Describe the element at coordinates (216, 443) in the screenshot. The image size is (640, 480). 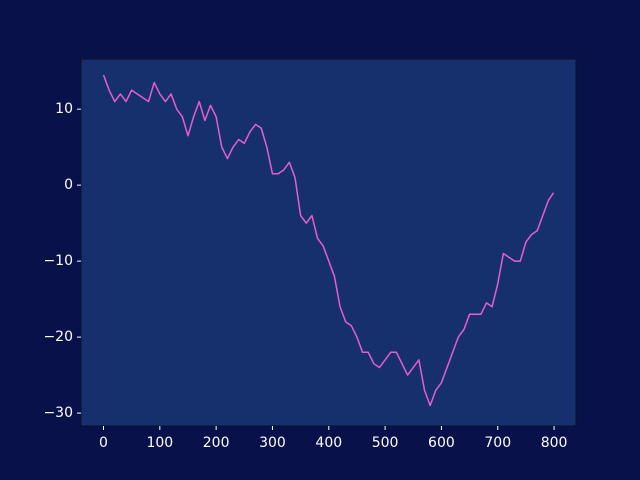
I see `x-tick-label: 200` at that location.